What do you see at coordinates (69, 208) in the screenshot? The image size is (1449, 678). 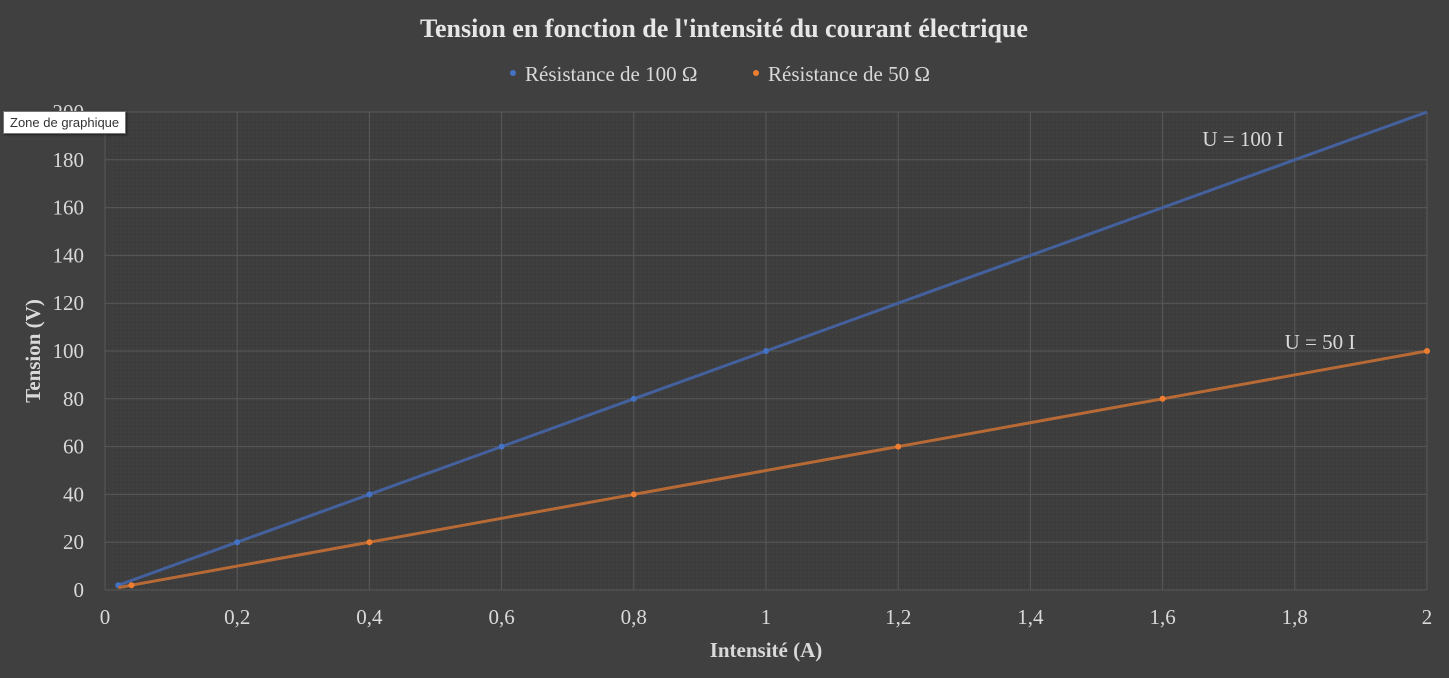 I see `y-tick-label: 160` at bounding box center [69, 208].